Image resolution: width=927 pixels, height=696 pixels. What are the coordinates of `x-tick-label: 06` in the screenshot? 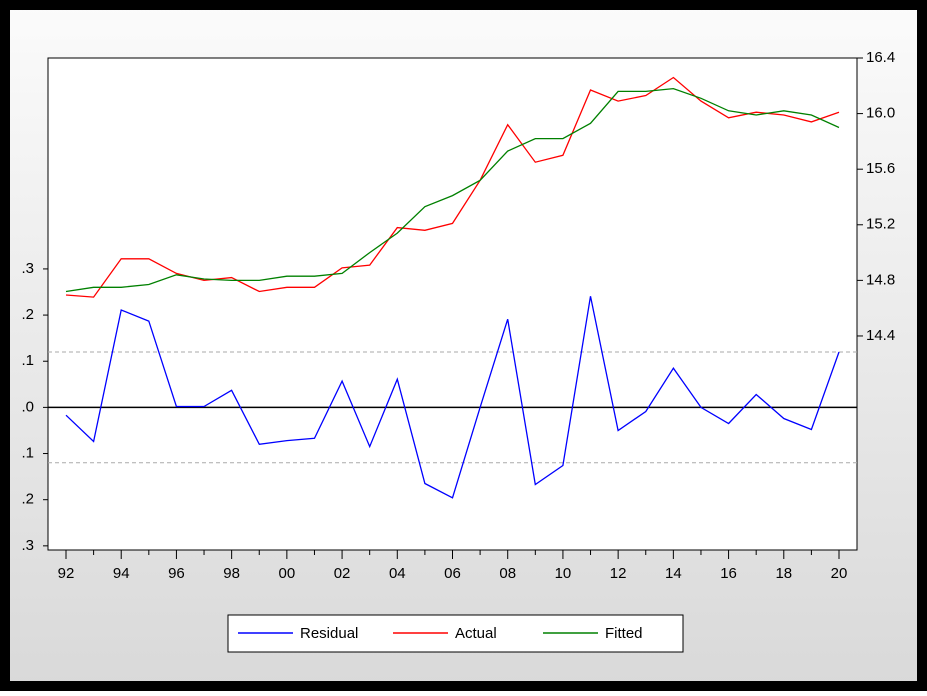 It's located at (452, 573).